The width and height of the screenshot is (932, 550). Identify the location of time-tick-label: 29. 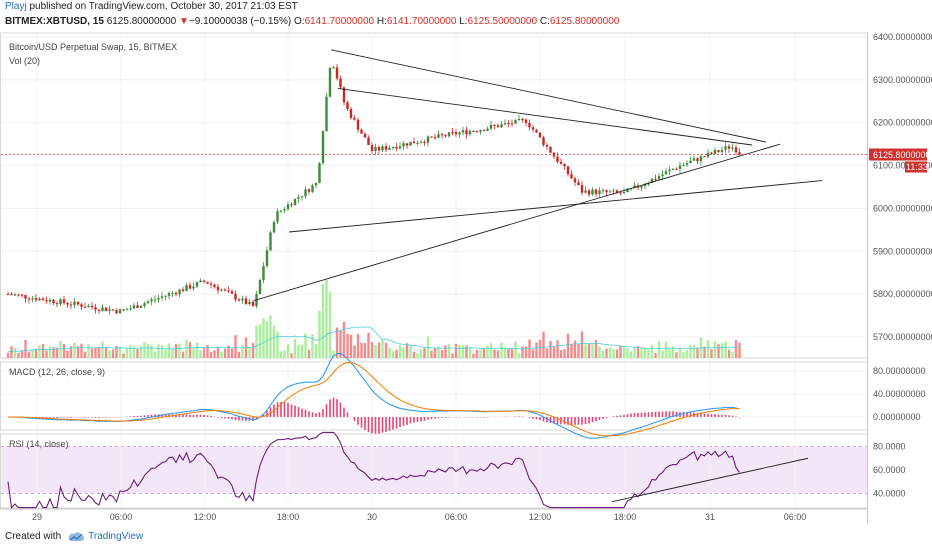
(37, 517).